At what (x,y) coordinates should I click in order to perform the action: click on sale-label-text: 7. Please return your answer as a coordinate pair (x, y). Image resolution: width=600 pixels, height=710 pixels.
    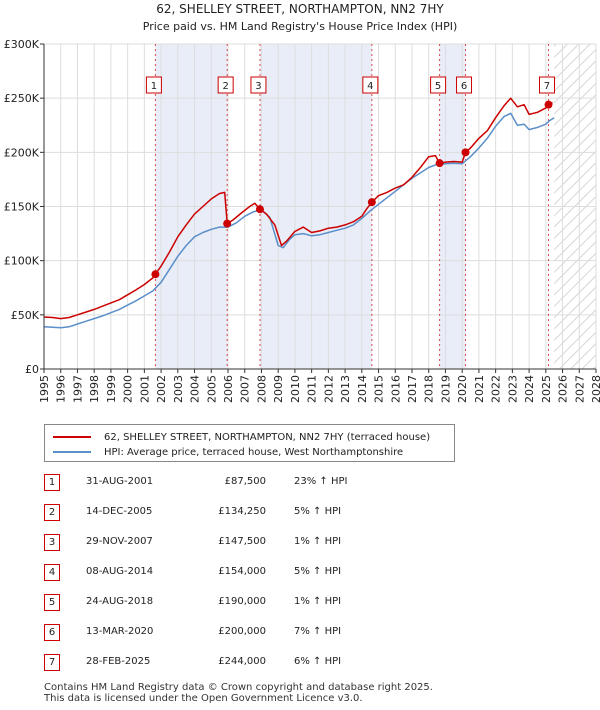
    Looking at the image, I should click on (547, 86).